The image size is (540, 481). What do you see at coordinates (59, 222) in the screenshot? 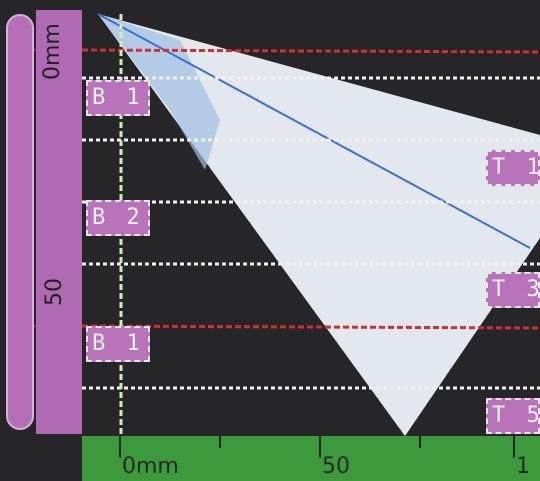
I see `vertical-ruler` at bounding box center [59, 222].